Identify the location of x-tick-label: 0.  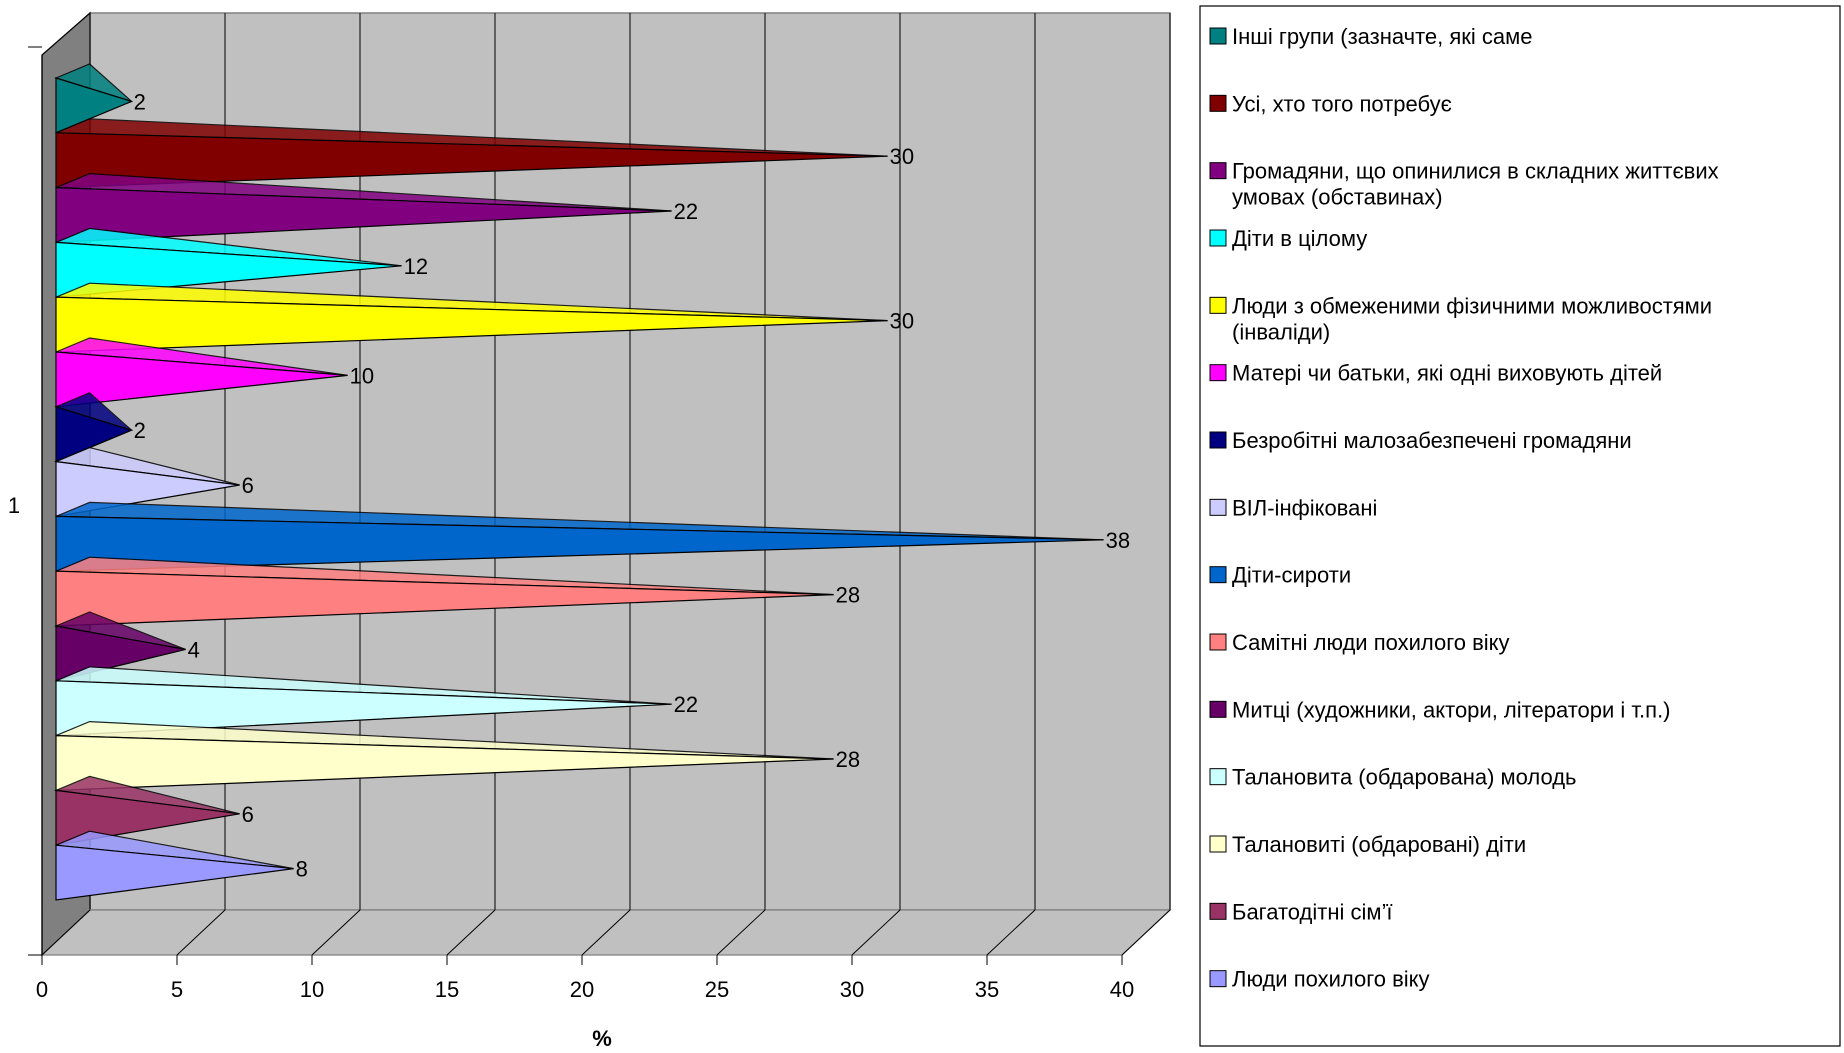
(42, 989).